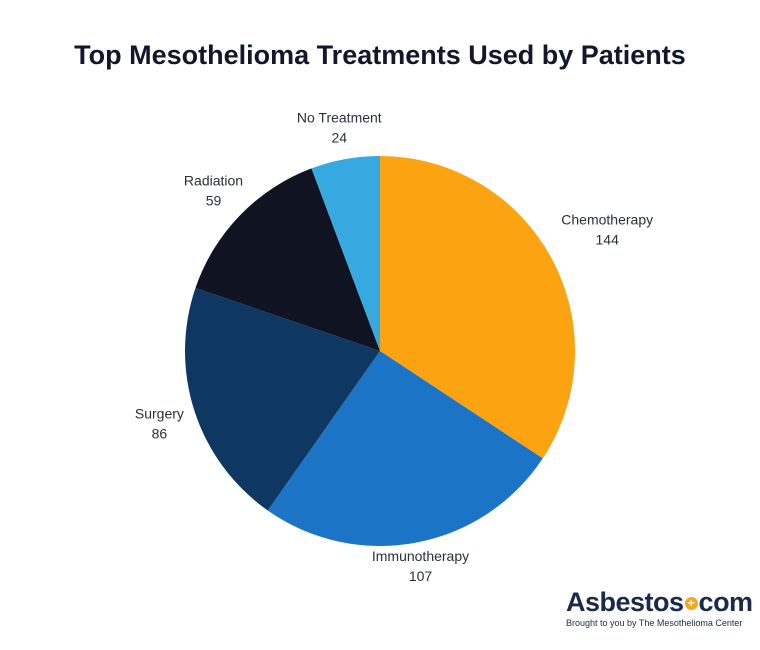 This screenshot has width=760, height=650. I want to click on slice-value-immunotherapy: 107, so click(421, 576).